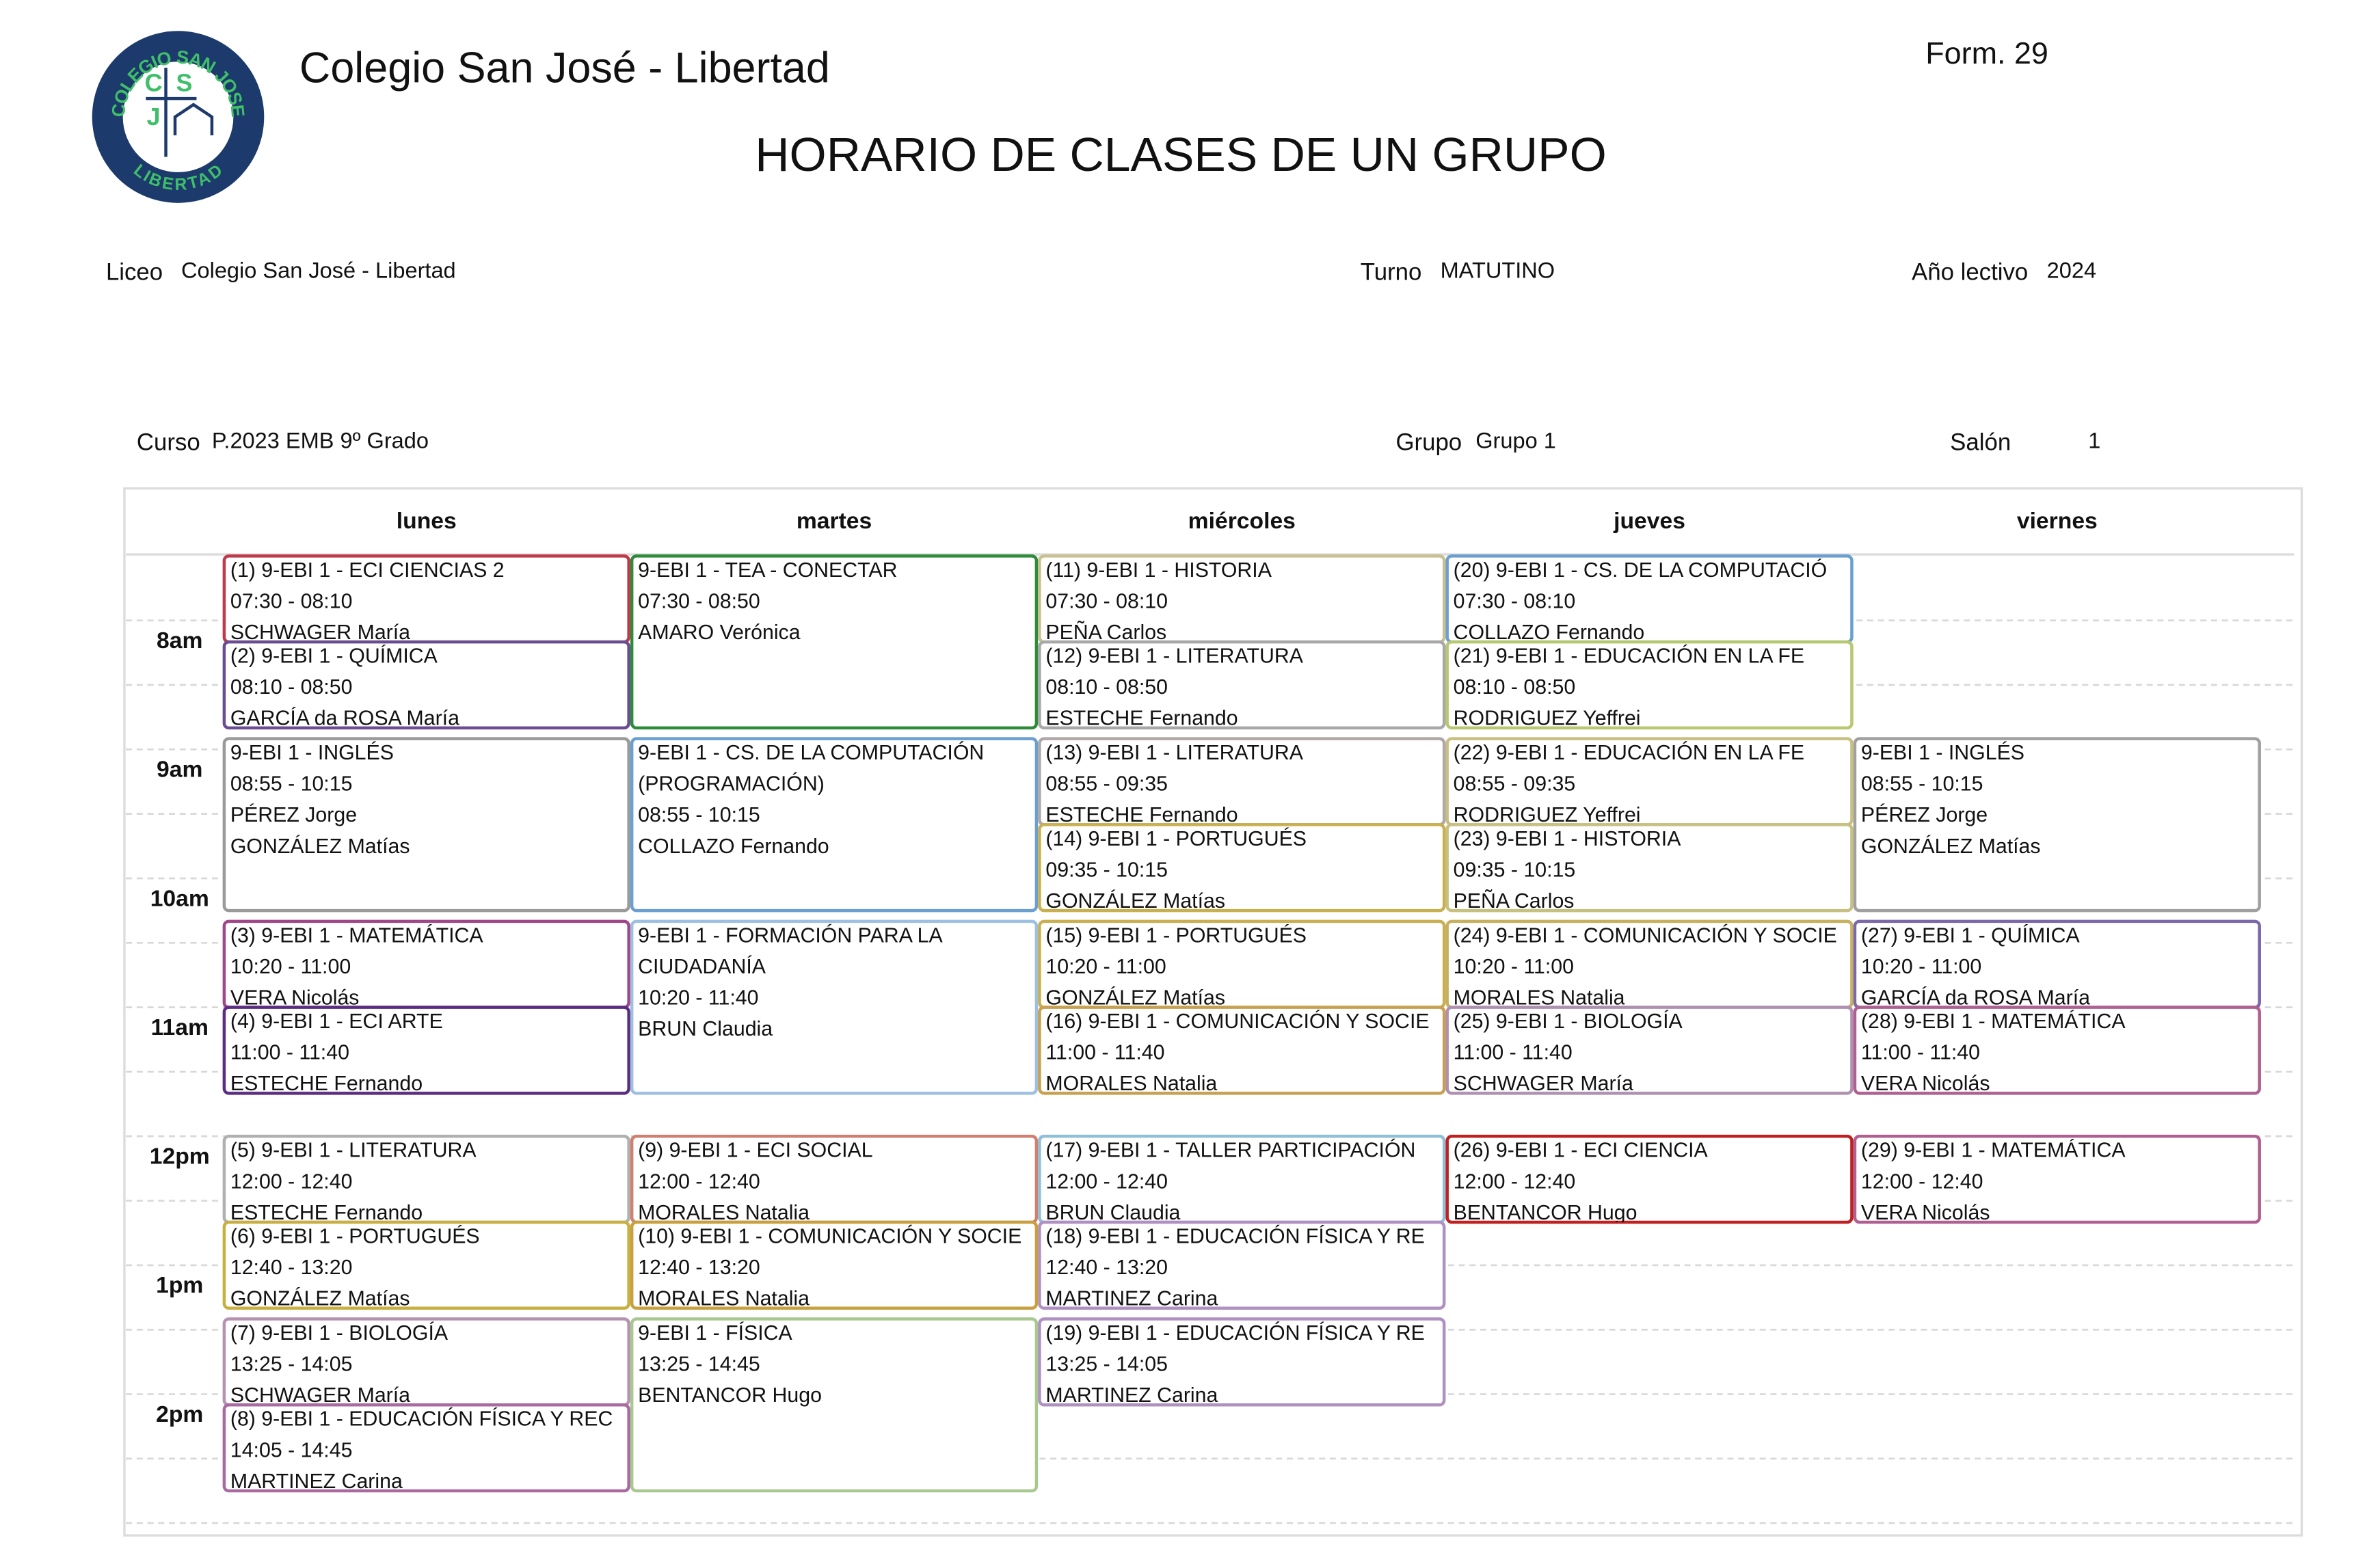 This screenshot has height=1551, width=2380. Describe the element at coordinates (1924, 815) in the screenshot. I see `class-teacher: PÉREZ Jorge` at that location.